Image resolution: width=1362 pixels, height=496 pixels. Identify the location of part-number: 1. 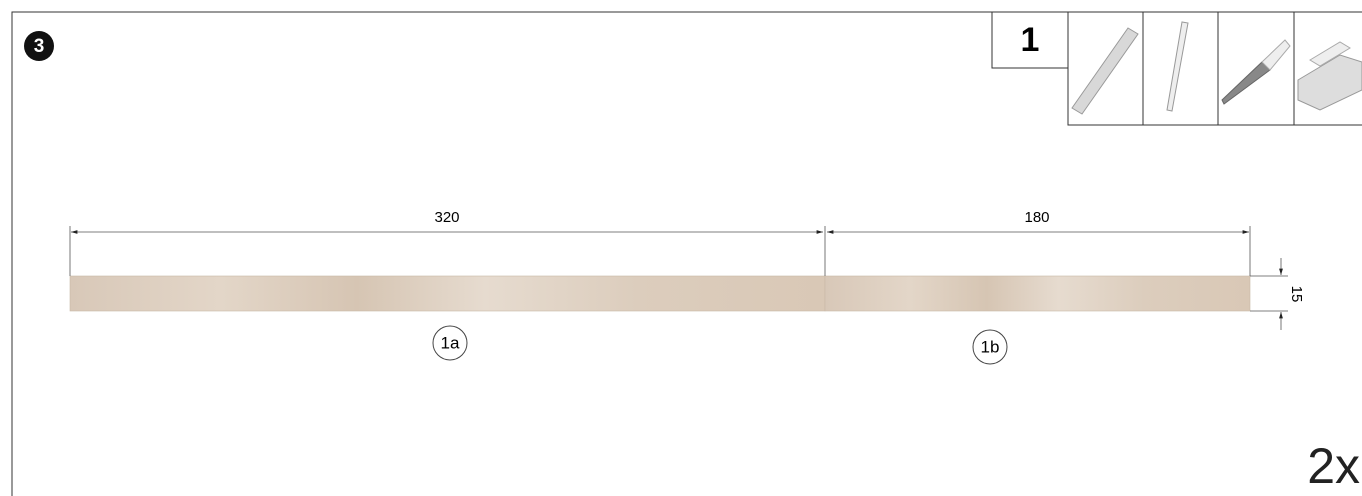
(1030, 40).